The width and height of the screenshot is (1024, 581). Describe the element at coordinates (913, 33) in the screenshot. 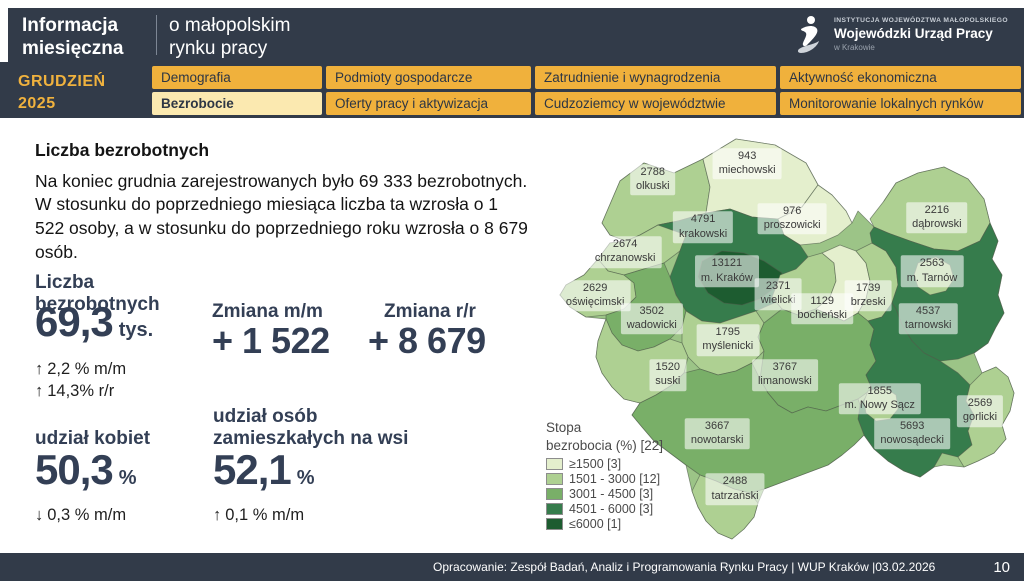

I see `logo-name: Wojewódzki Urząd Pracy` at that location.